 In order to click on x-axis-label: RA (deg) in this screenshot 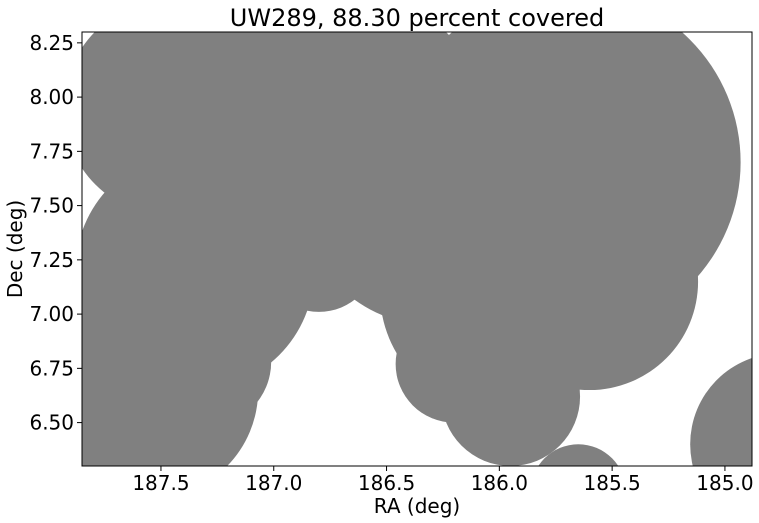, I will do `click(417, 506)`.